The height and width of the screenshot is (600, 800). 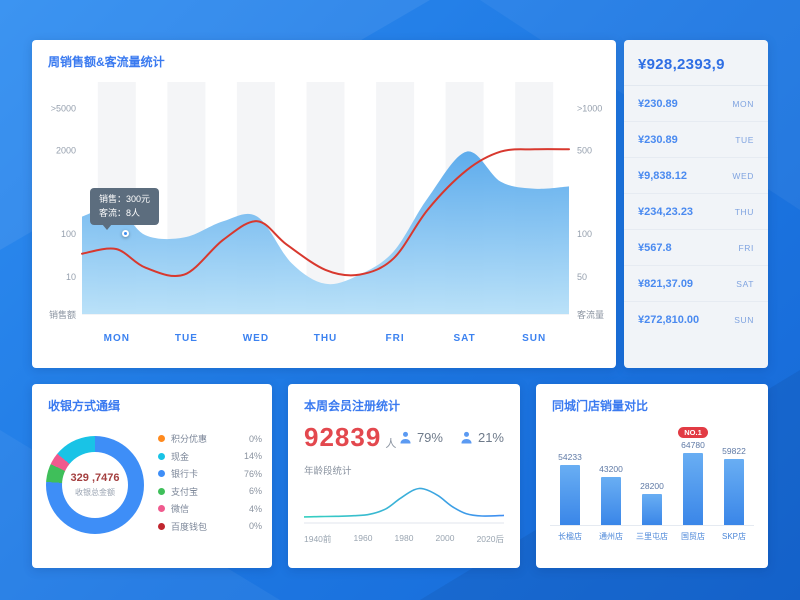 What do you see at coordinates (186, 338) in the screenshot?
I see `day-axis-label: TUE` at bounding box center [186, 338].